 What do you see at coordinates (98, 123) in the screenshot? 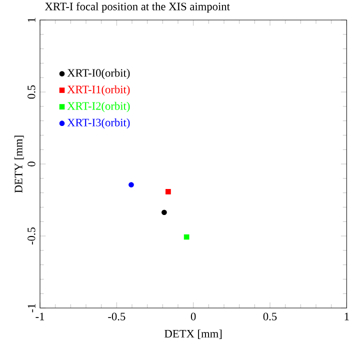
I see `legend-label: XRT-I3(orbit)` at bounding box center [98, 123].